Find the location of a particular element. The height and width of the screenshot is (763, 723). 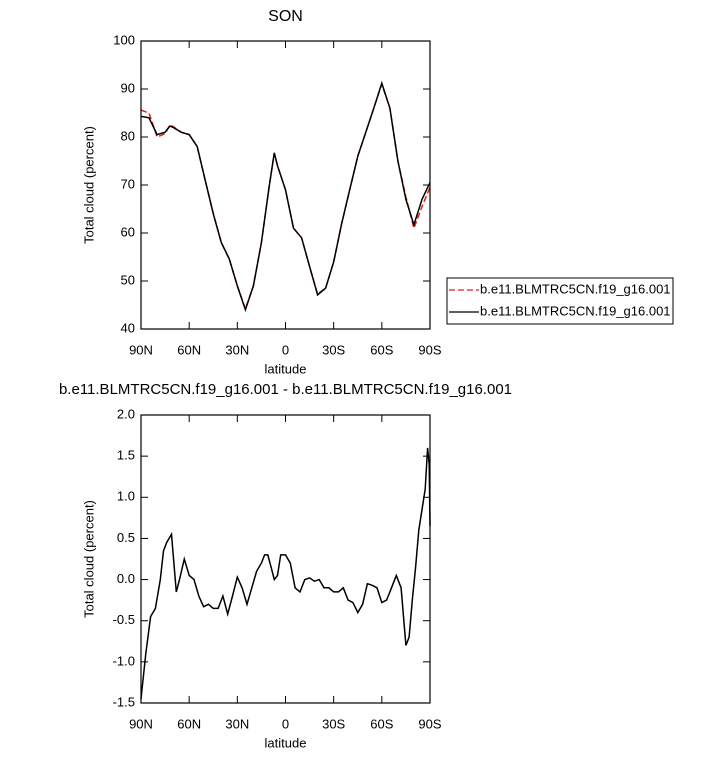

y-tick-label: 80 is located at coordinates (128, 135).